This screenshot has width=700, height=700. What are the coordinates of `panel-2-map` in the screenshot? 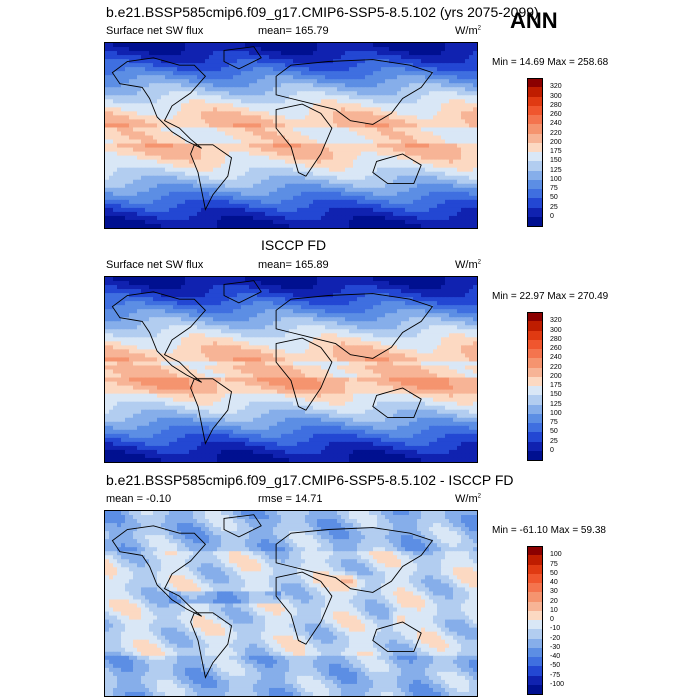 It's located at (291, 369).